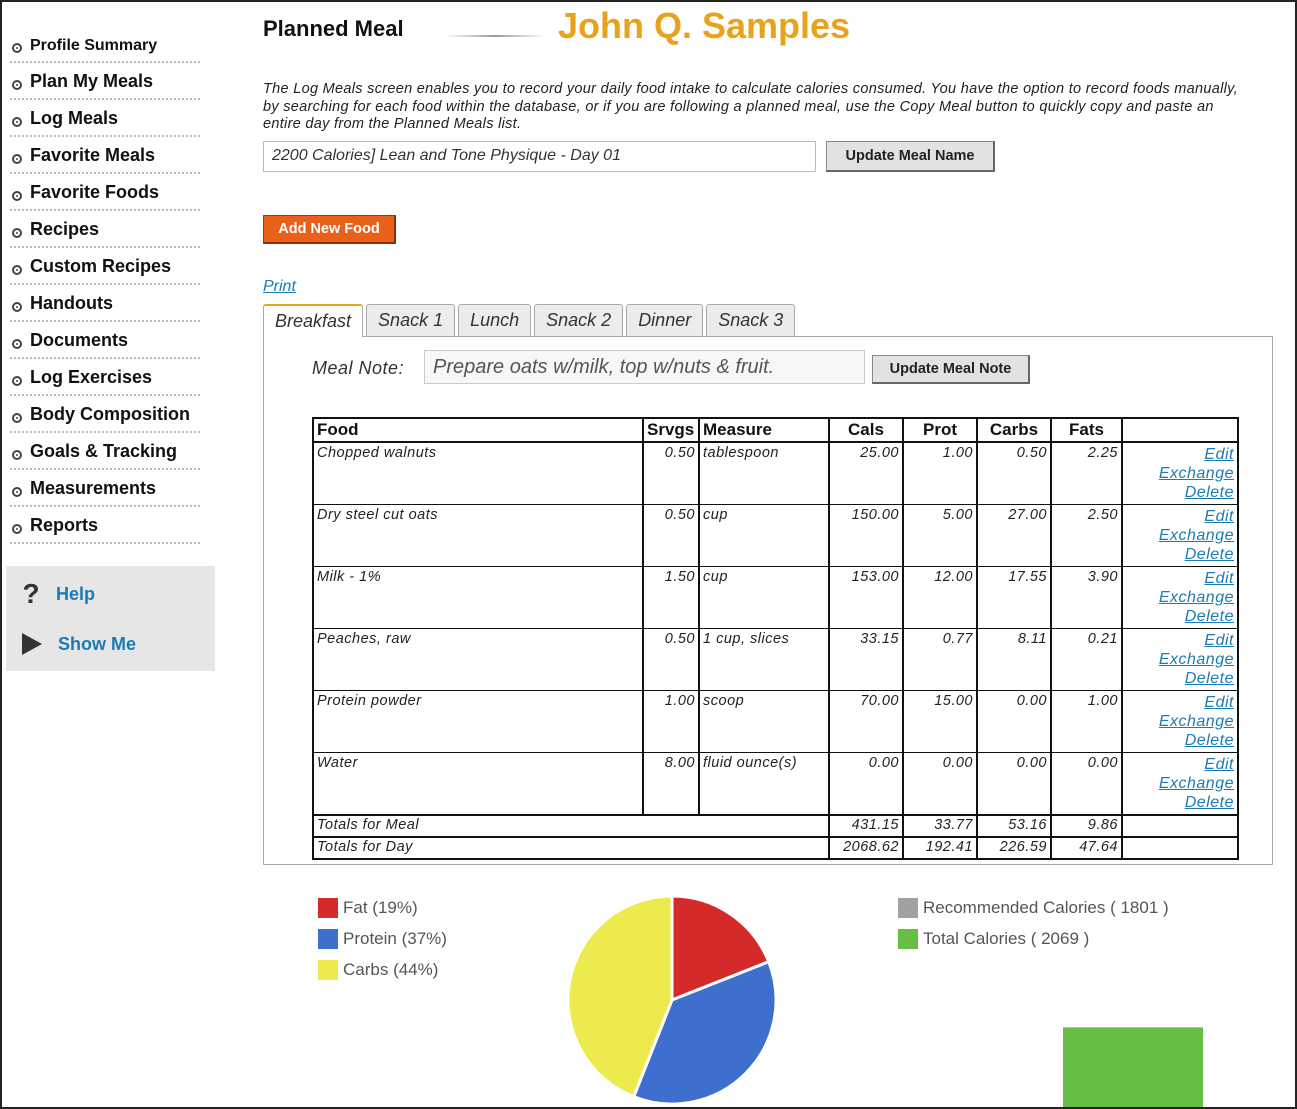 This screenshot has width=1297, height=1109. What do you see at coordinates (866, 784) in the screenshot?
I see `cell-cals: 0.00` at bounding box center [866, 784].